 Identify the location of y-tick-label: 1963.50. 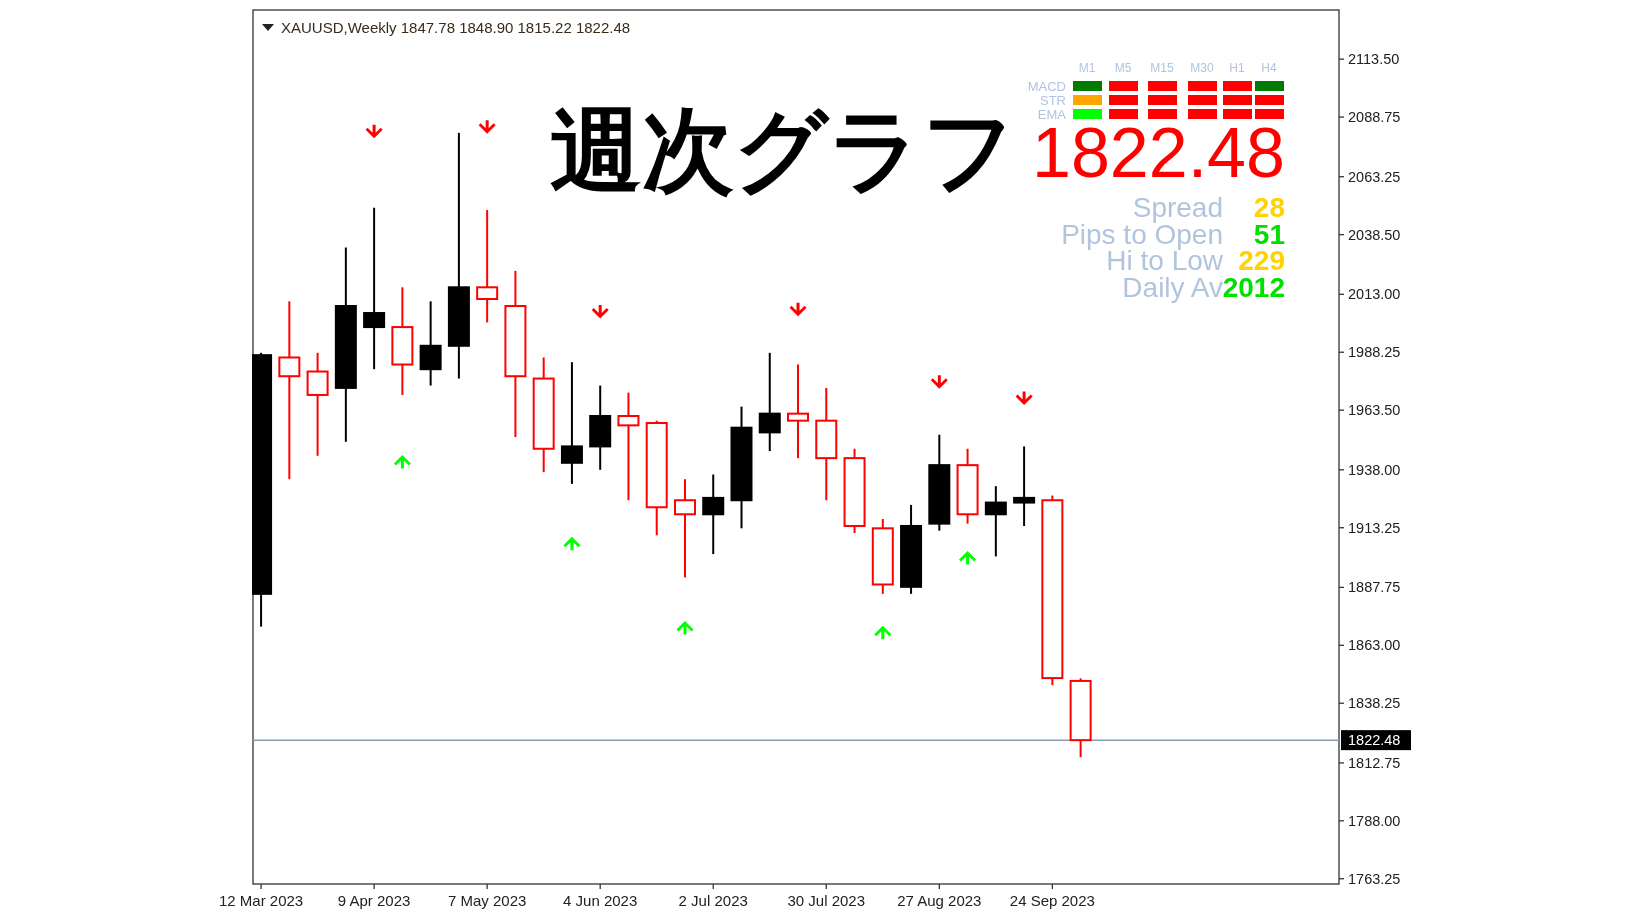
(1374, 410).